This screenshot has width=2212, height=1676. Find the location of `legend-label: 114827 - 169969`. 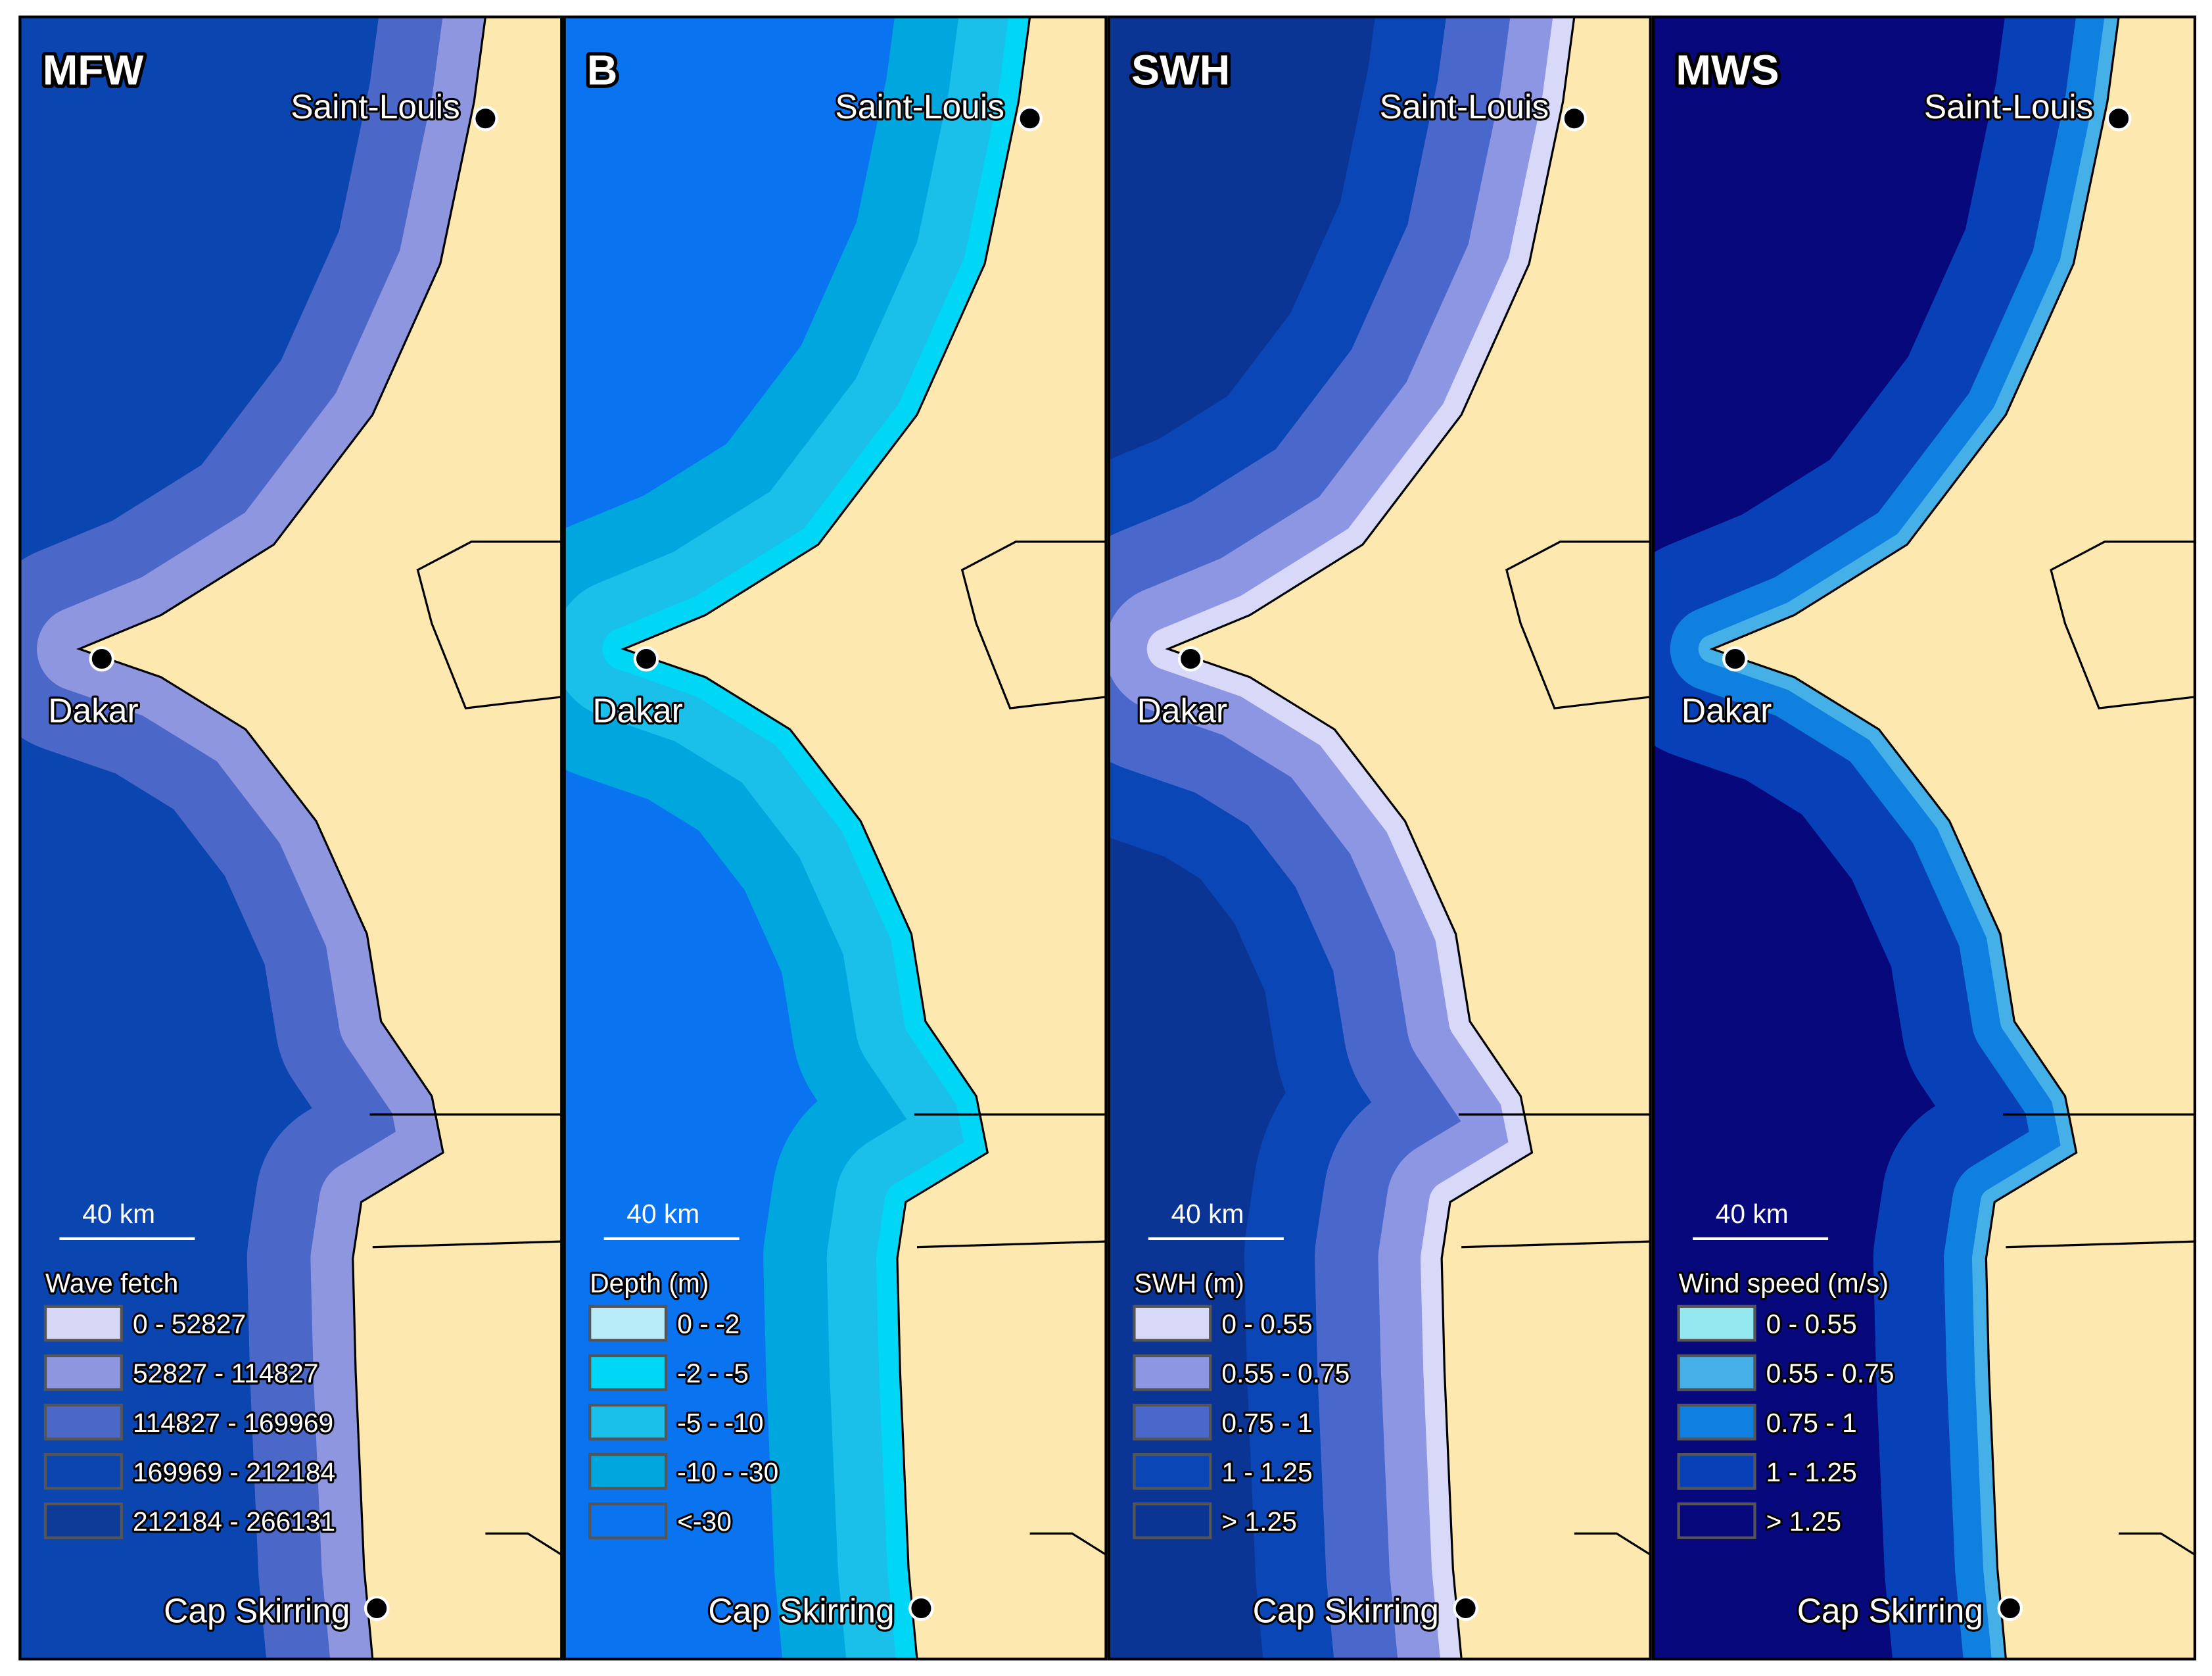

legend-label: 114827 - 169969 is located at coordinates (233, 1423).